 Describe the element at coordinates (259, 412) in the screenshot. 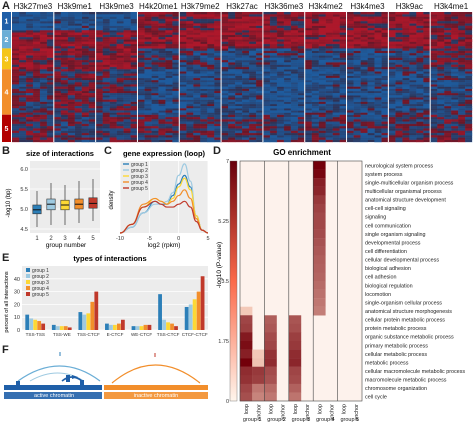

I see `go-column-label: anchor` at that location.